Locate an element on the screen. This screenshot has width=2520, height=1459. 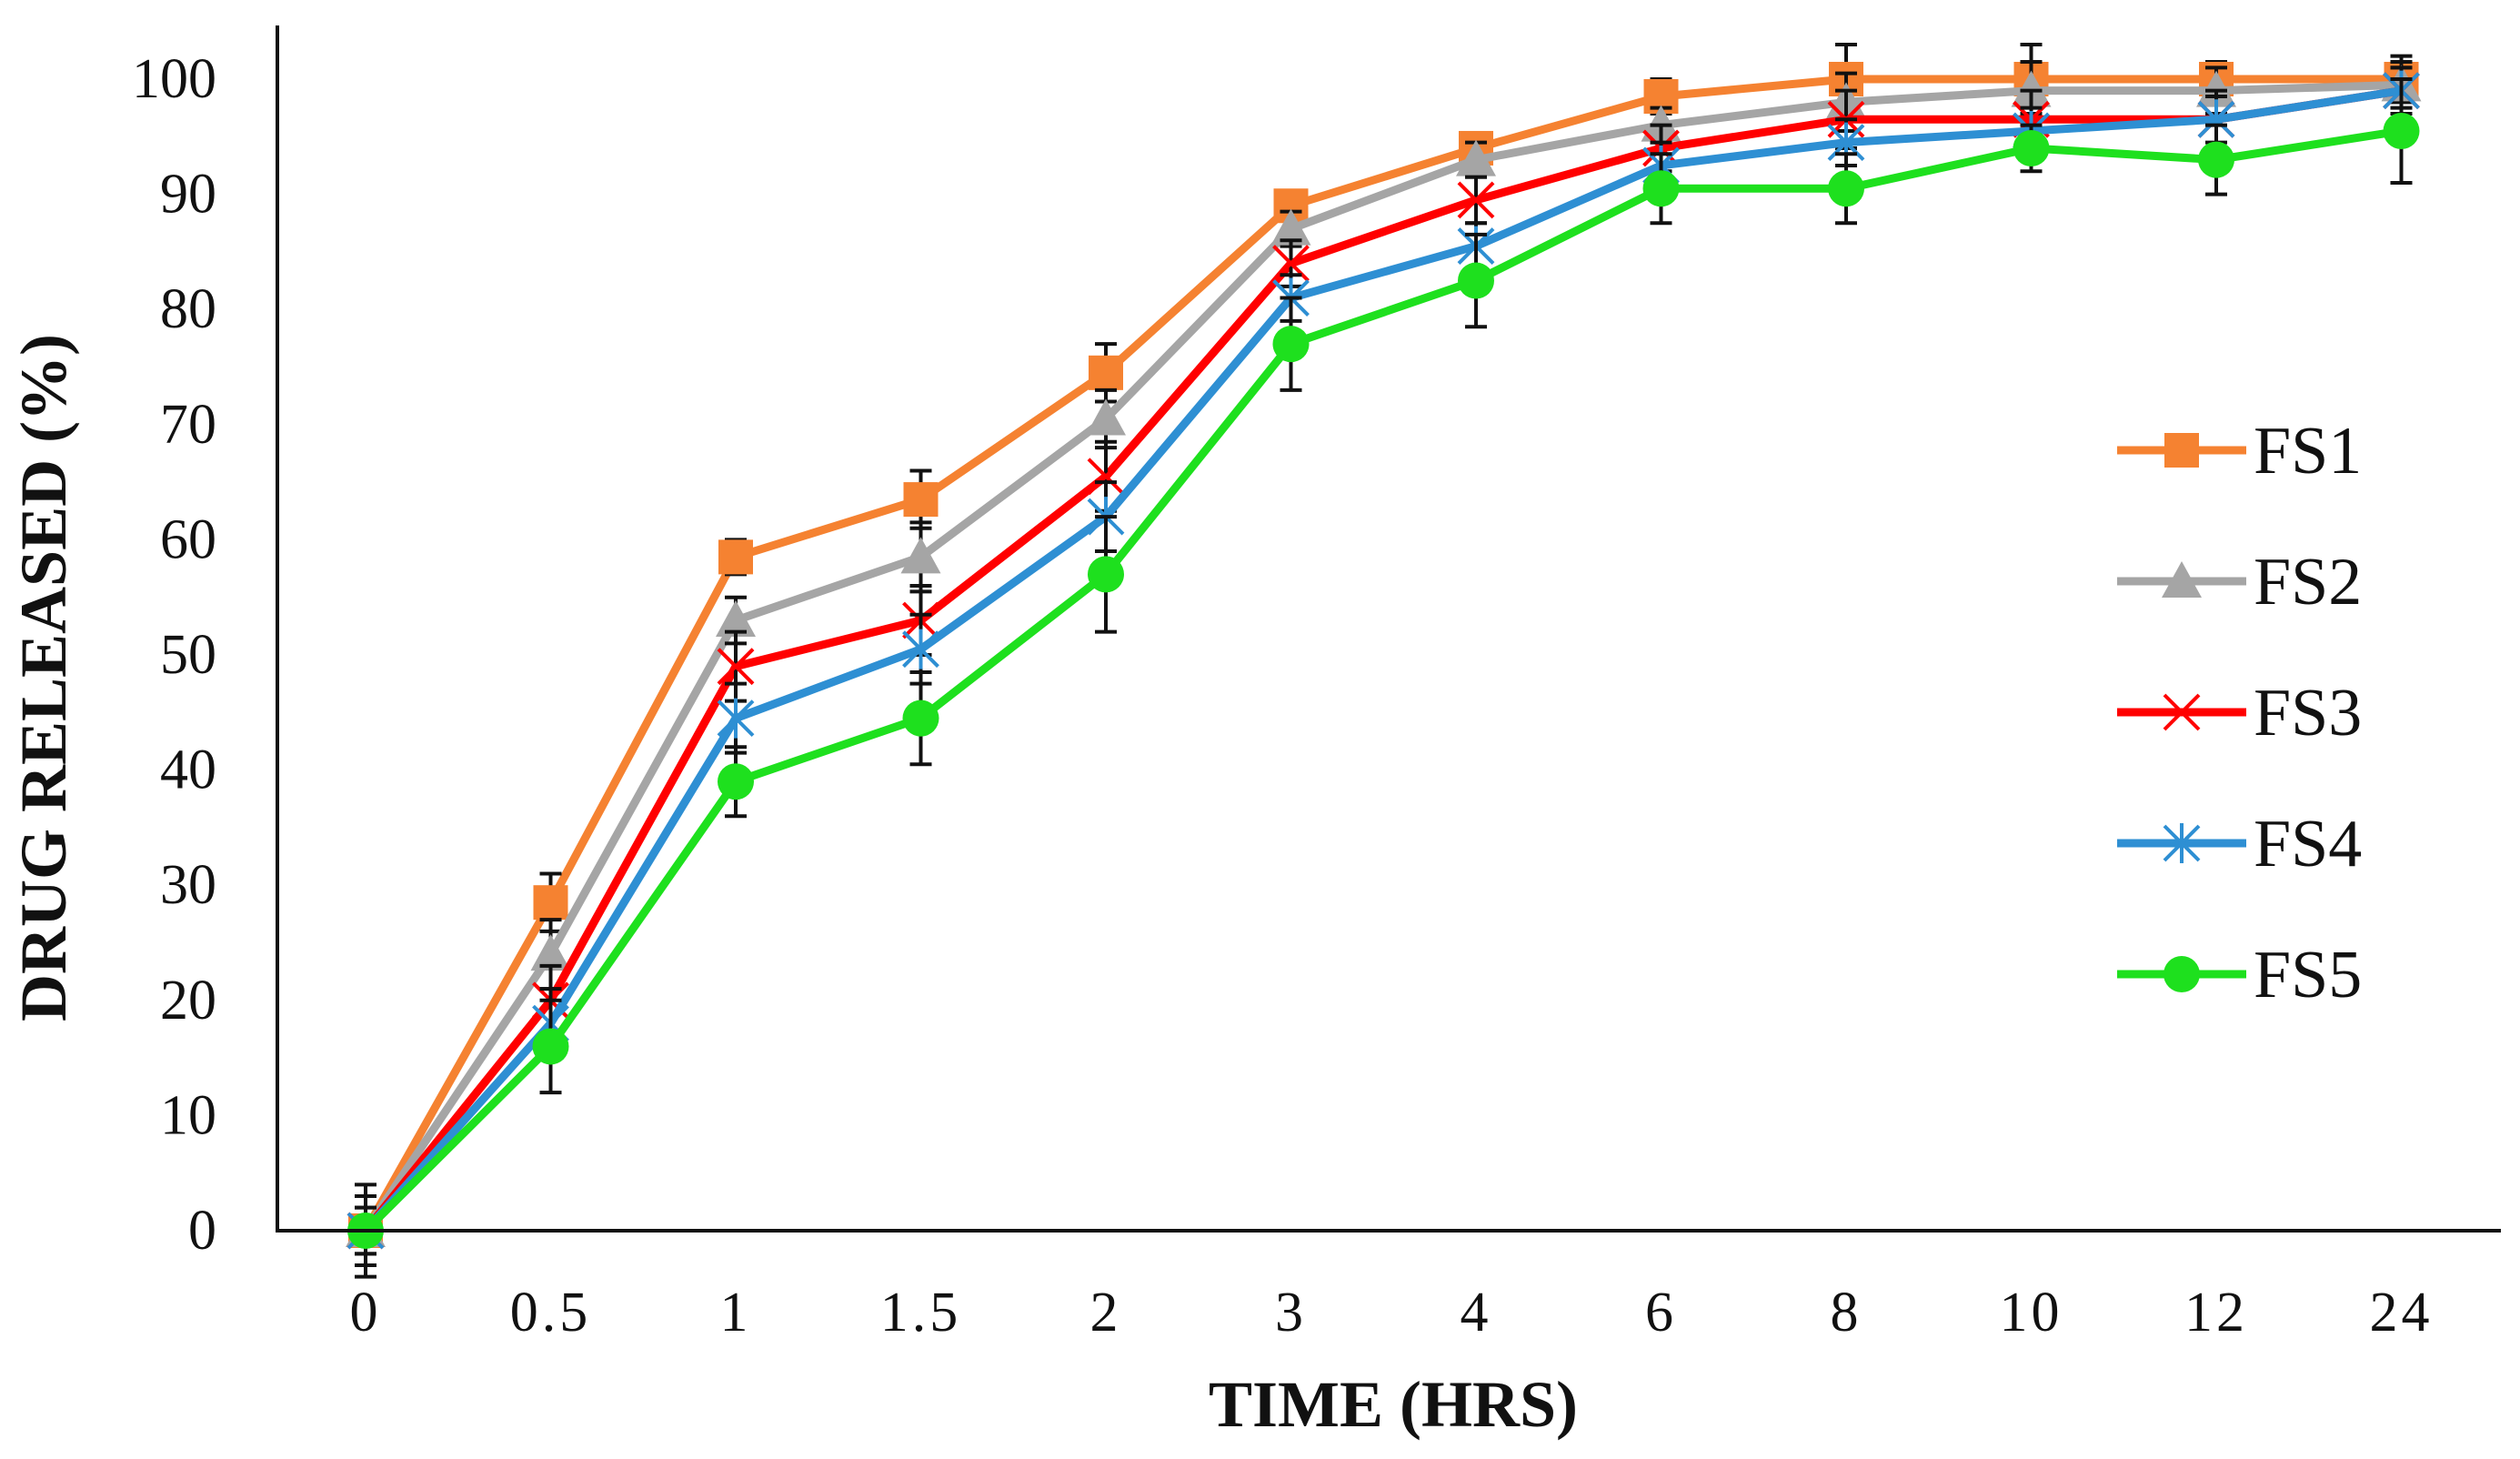
y-tick-label: 20 is located at coordinates (188, 1000).